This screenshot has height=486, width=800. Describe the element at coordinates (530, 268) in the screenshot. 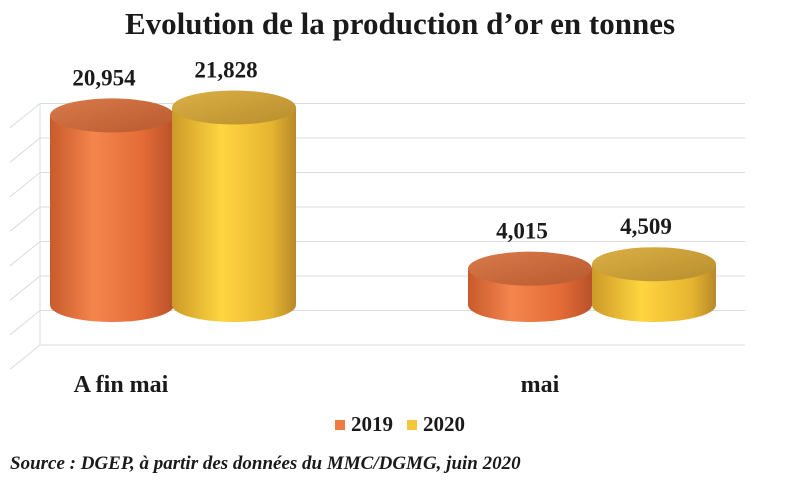

I see `bar-top-2019-mai` at that location.